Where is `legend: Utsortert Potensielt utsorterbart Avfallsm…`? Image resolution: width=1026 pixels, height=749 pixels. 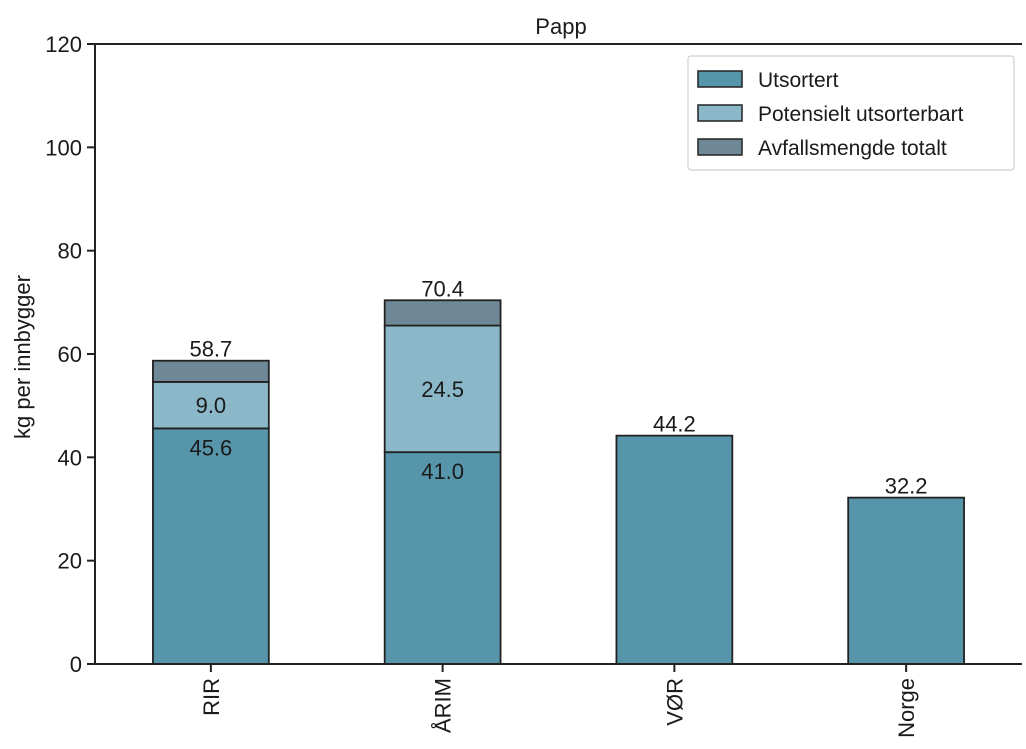 legend: Utsortert Potensielt utsorterbart Avfallsm… is located at coordinates (851, 113).